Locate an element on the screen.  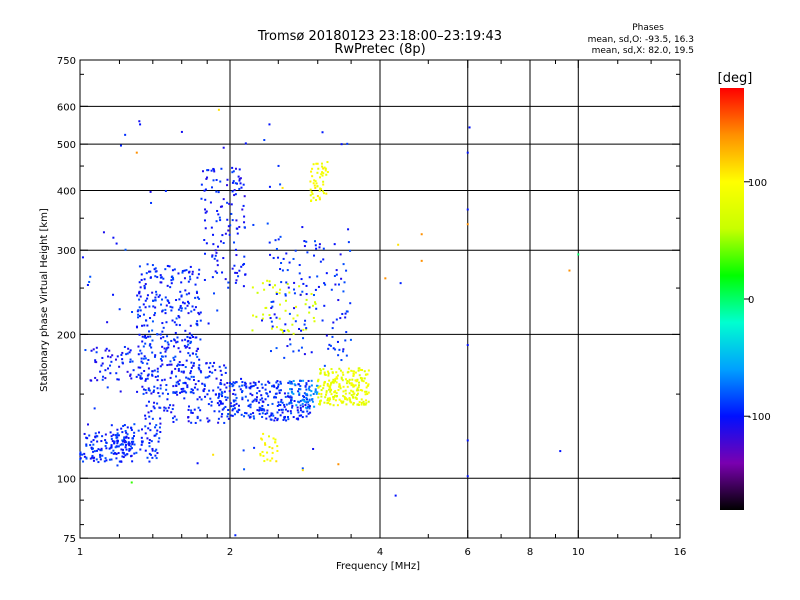
stats-line-o: mean, sd,O: -93.5, 16.3 is located at coordinates (641, 40).